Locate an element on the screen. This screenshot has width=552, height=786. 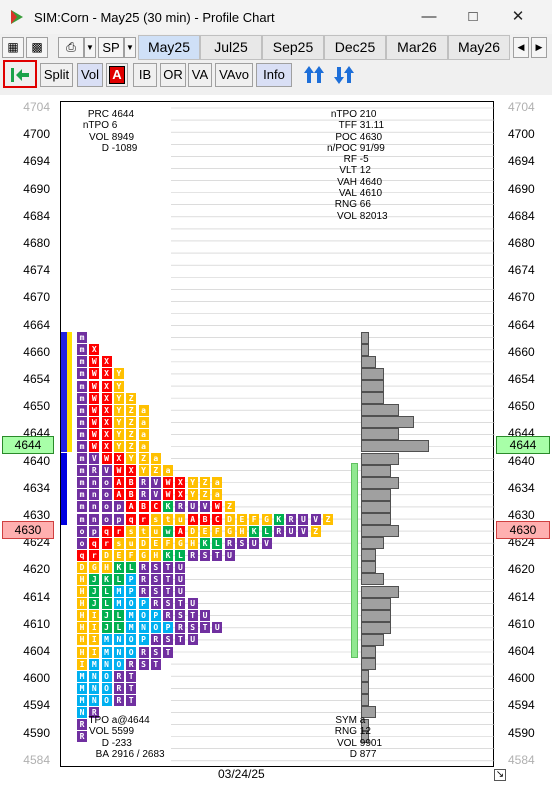
tpo-cell: Z is located at coordinates (143, 459).